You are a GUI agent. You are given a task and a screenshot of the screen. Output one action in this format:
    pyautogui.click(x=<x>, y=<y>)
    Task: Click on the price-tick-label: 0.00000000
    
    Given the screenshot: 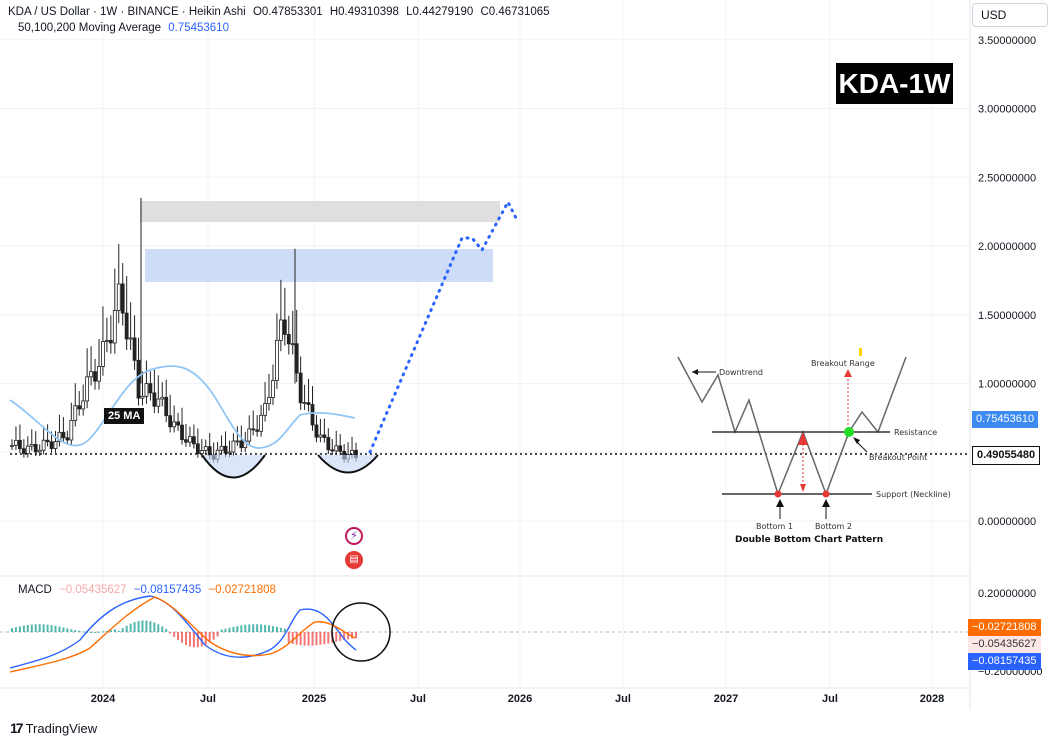 What is the action you would take?
    pyautogui.click(x=1007, y=522)
    